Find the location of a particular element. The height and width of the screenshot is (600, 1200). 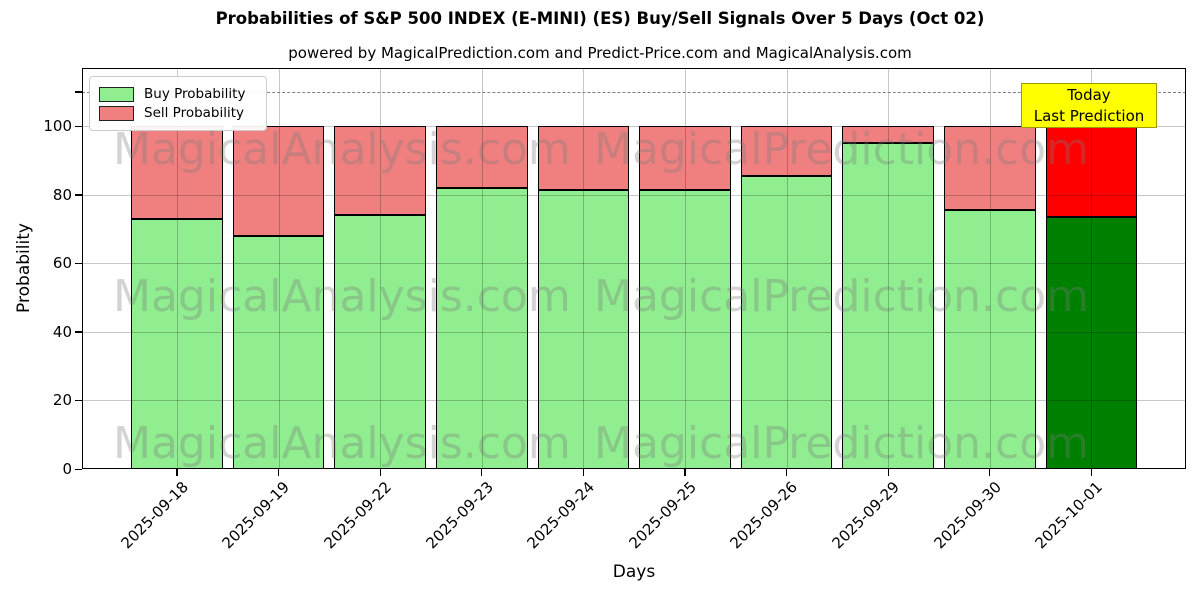

x-tick-label: 2025-09-26 is located at coordinates (764, 515).